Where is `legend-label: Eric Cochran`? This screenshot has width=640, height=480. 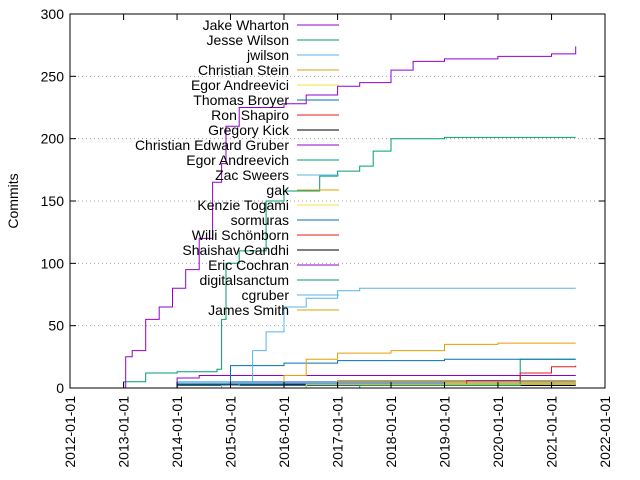
legend-label: Eric Cochran is located at coordinates (248, 265).